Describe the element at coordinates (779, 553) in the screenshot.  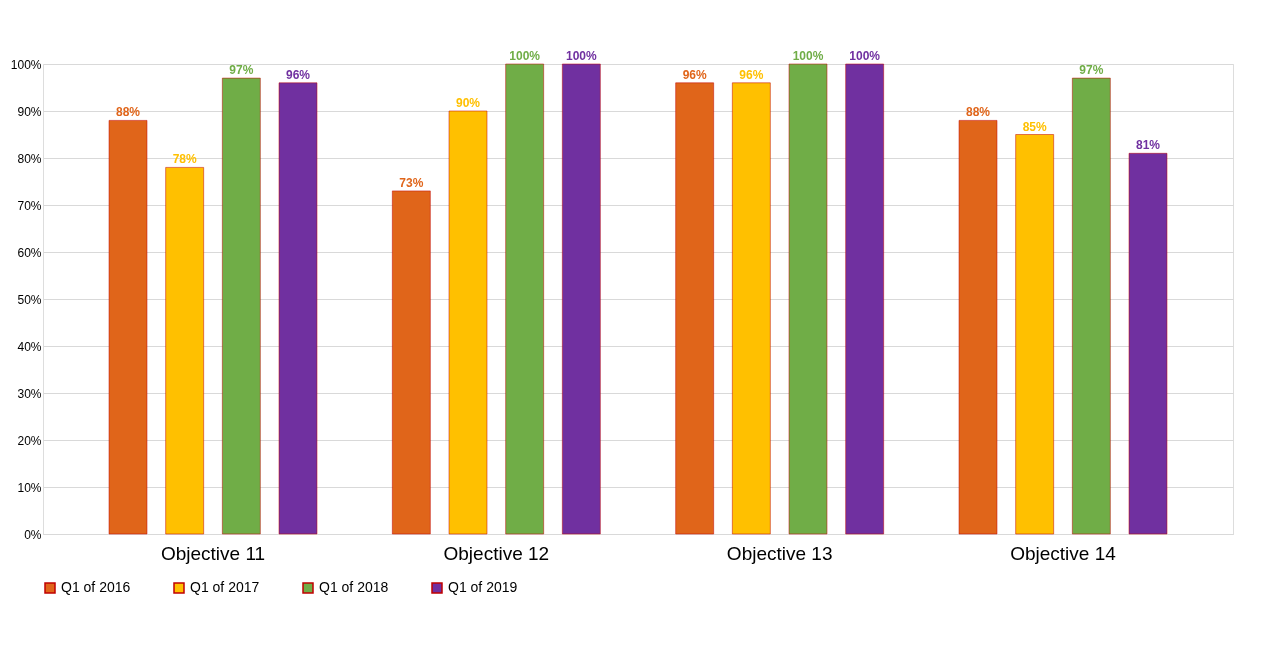
I see `x-tick-label: Objective 13` at that location.